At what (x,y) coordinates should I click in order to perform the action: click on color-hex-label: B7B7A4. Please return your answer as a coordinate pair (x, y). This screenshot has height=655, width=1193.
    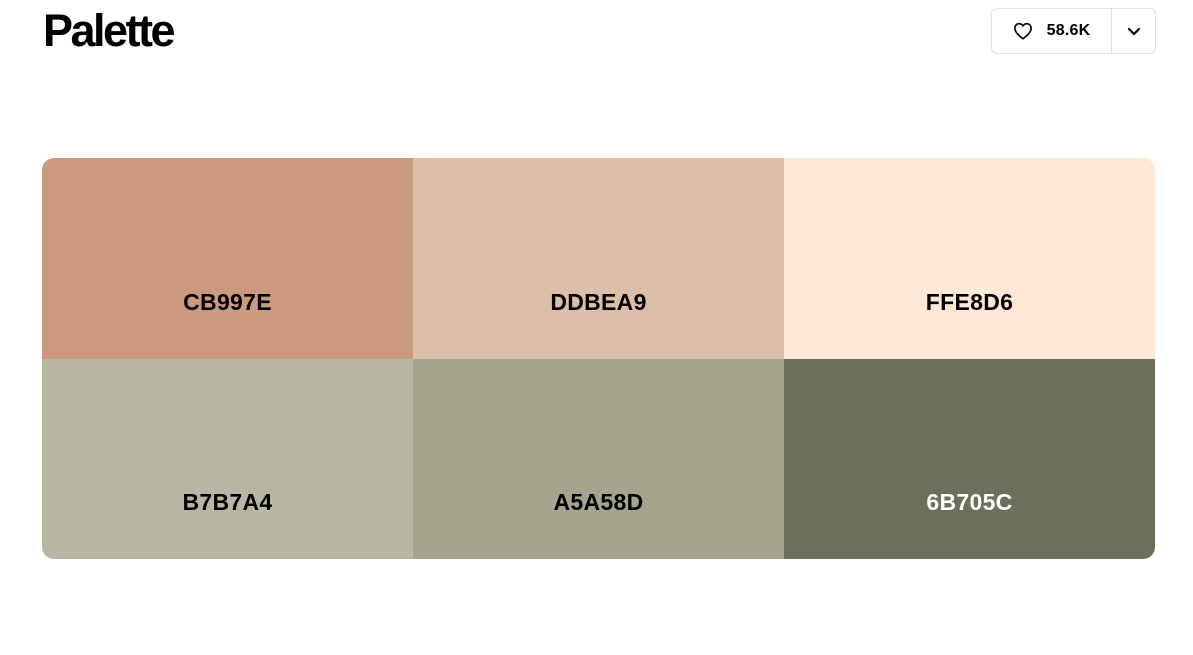
    Looking at the image, I should click on (227, 502).